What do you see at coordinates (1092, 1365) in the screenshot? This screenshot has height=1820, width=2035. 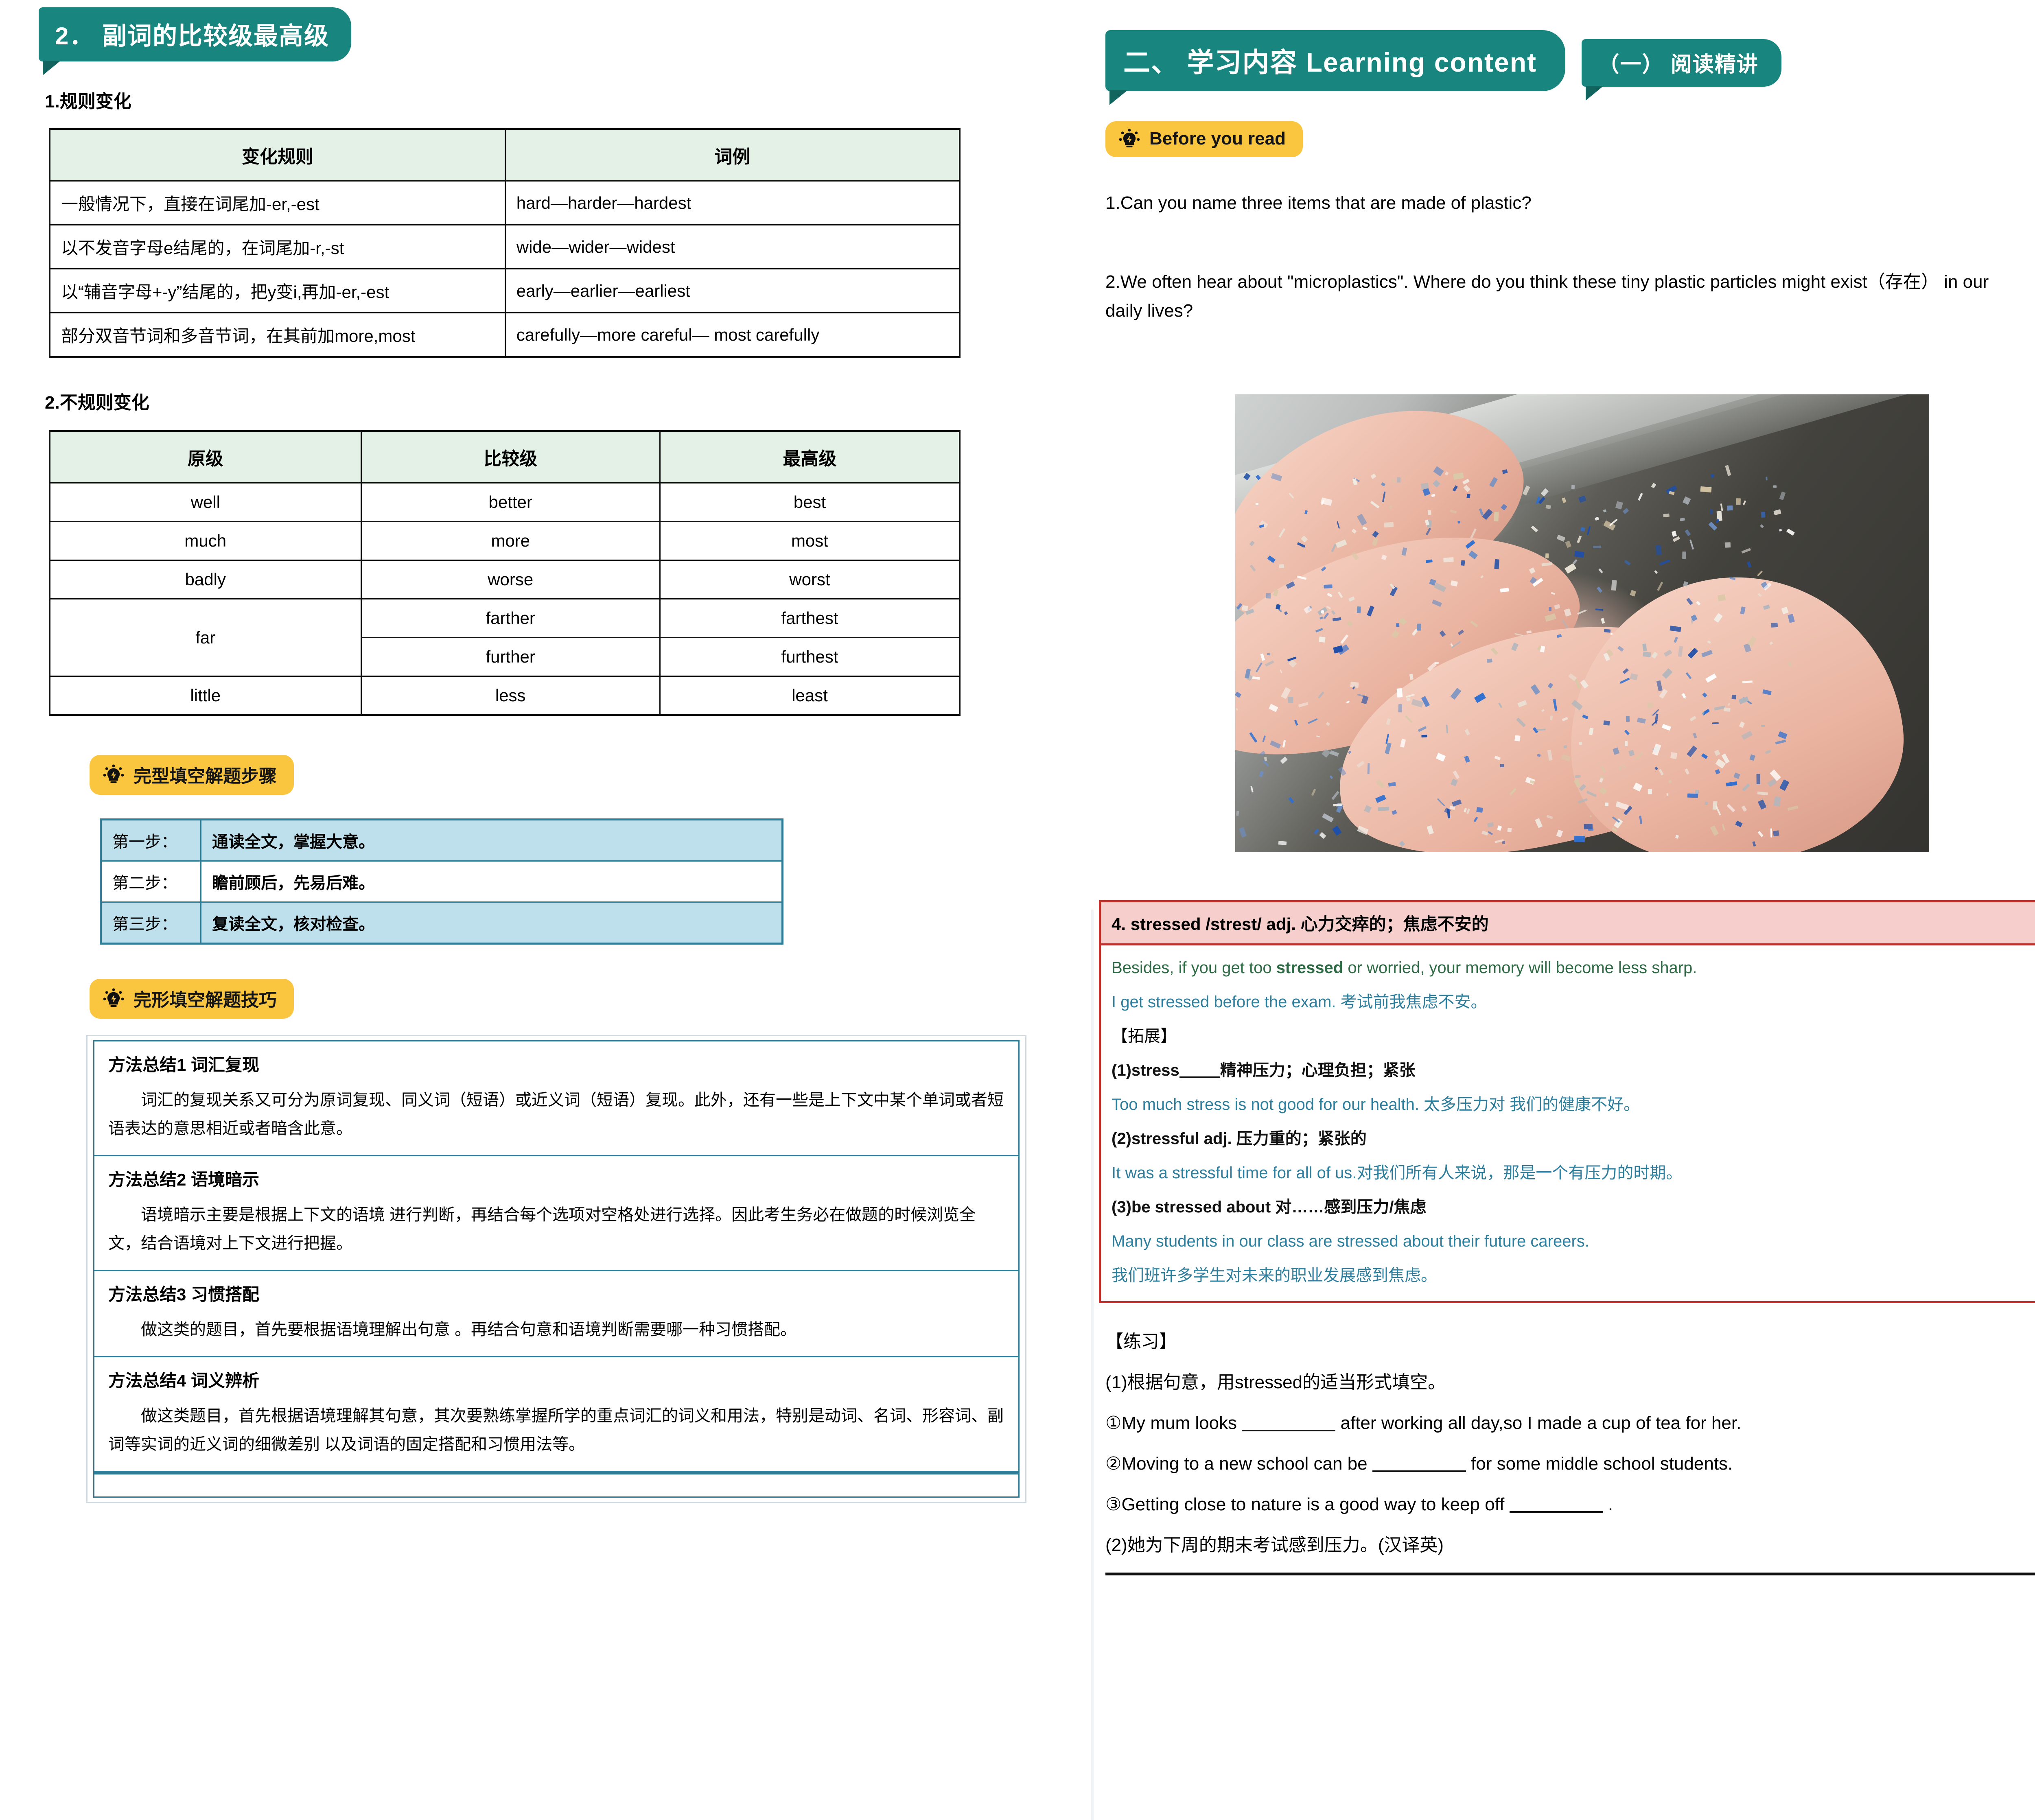 I see `column-divider` at bounding box center [1092, 1365].